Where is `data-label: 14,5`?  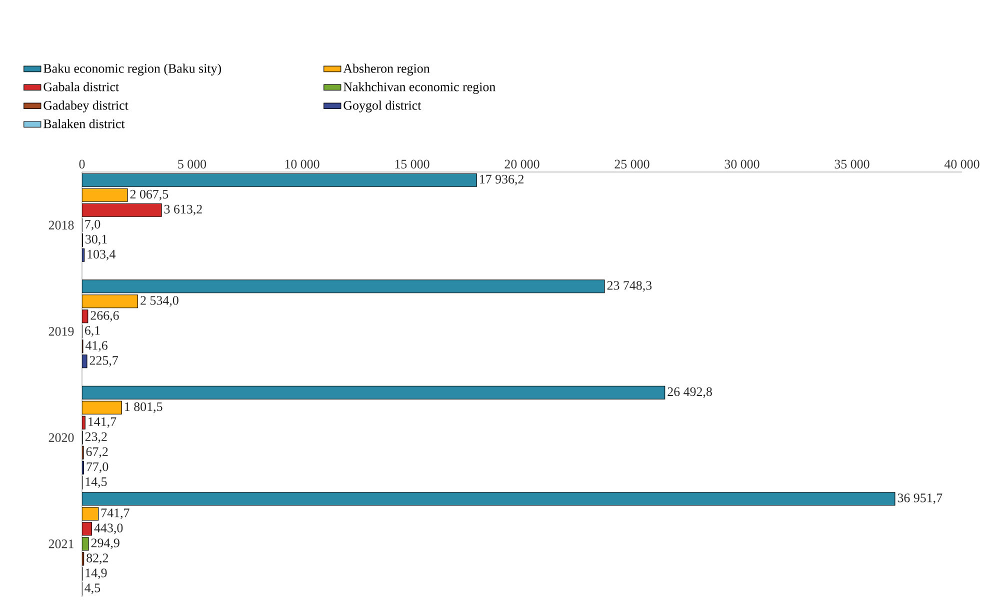
data-label: 14,5 is located at coordinates (96, 482).